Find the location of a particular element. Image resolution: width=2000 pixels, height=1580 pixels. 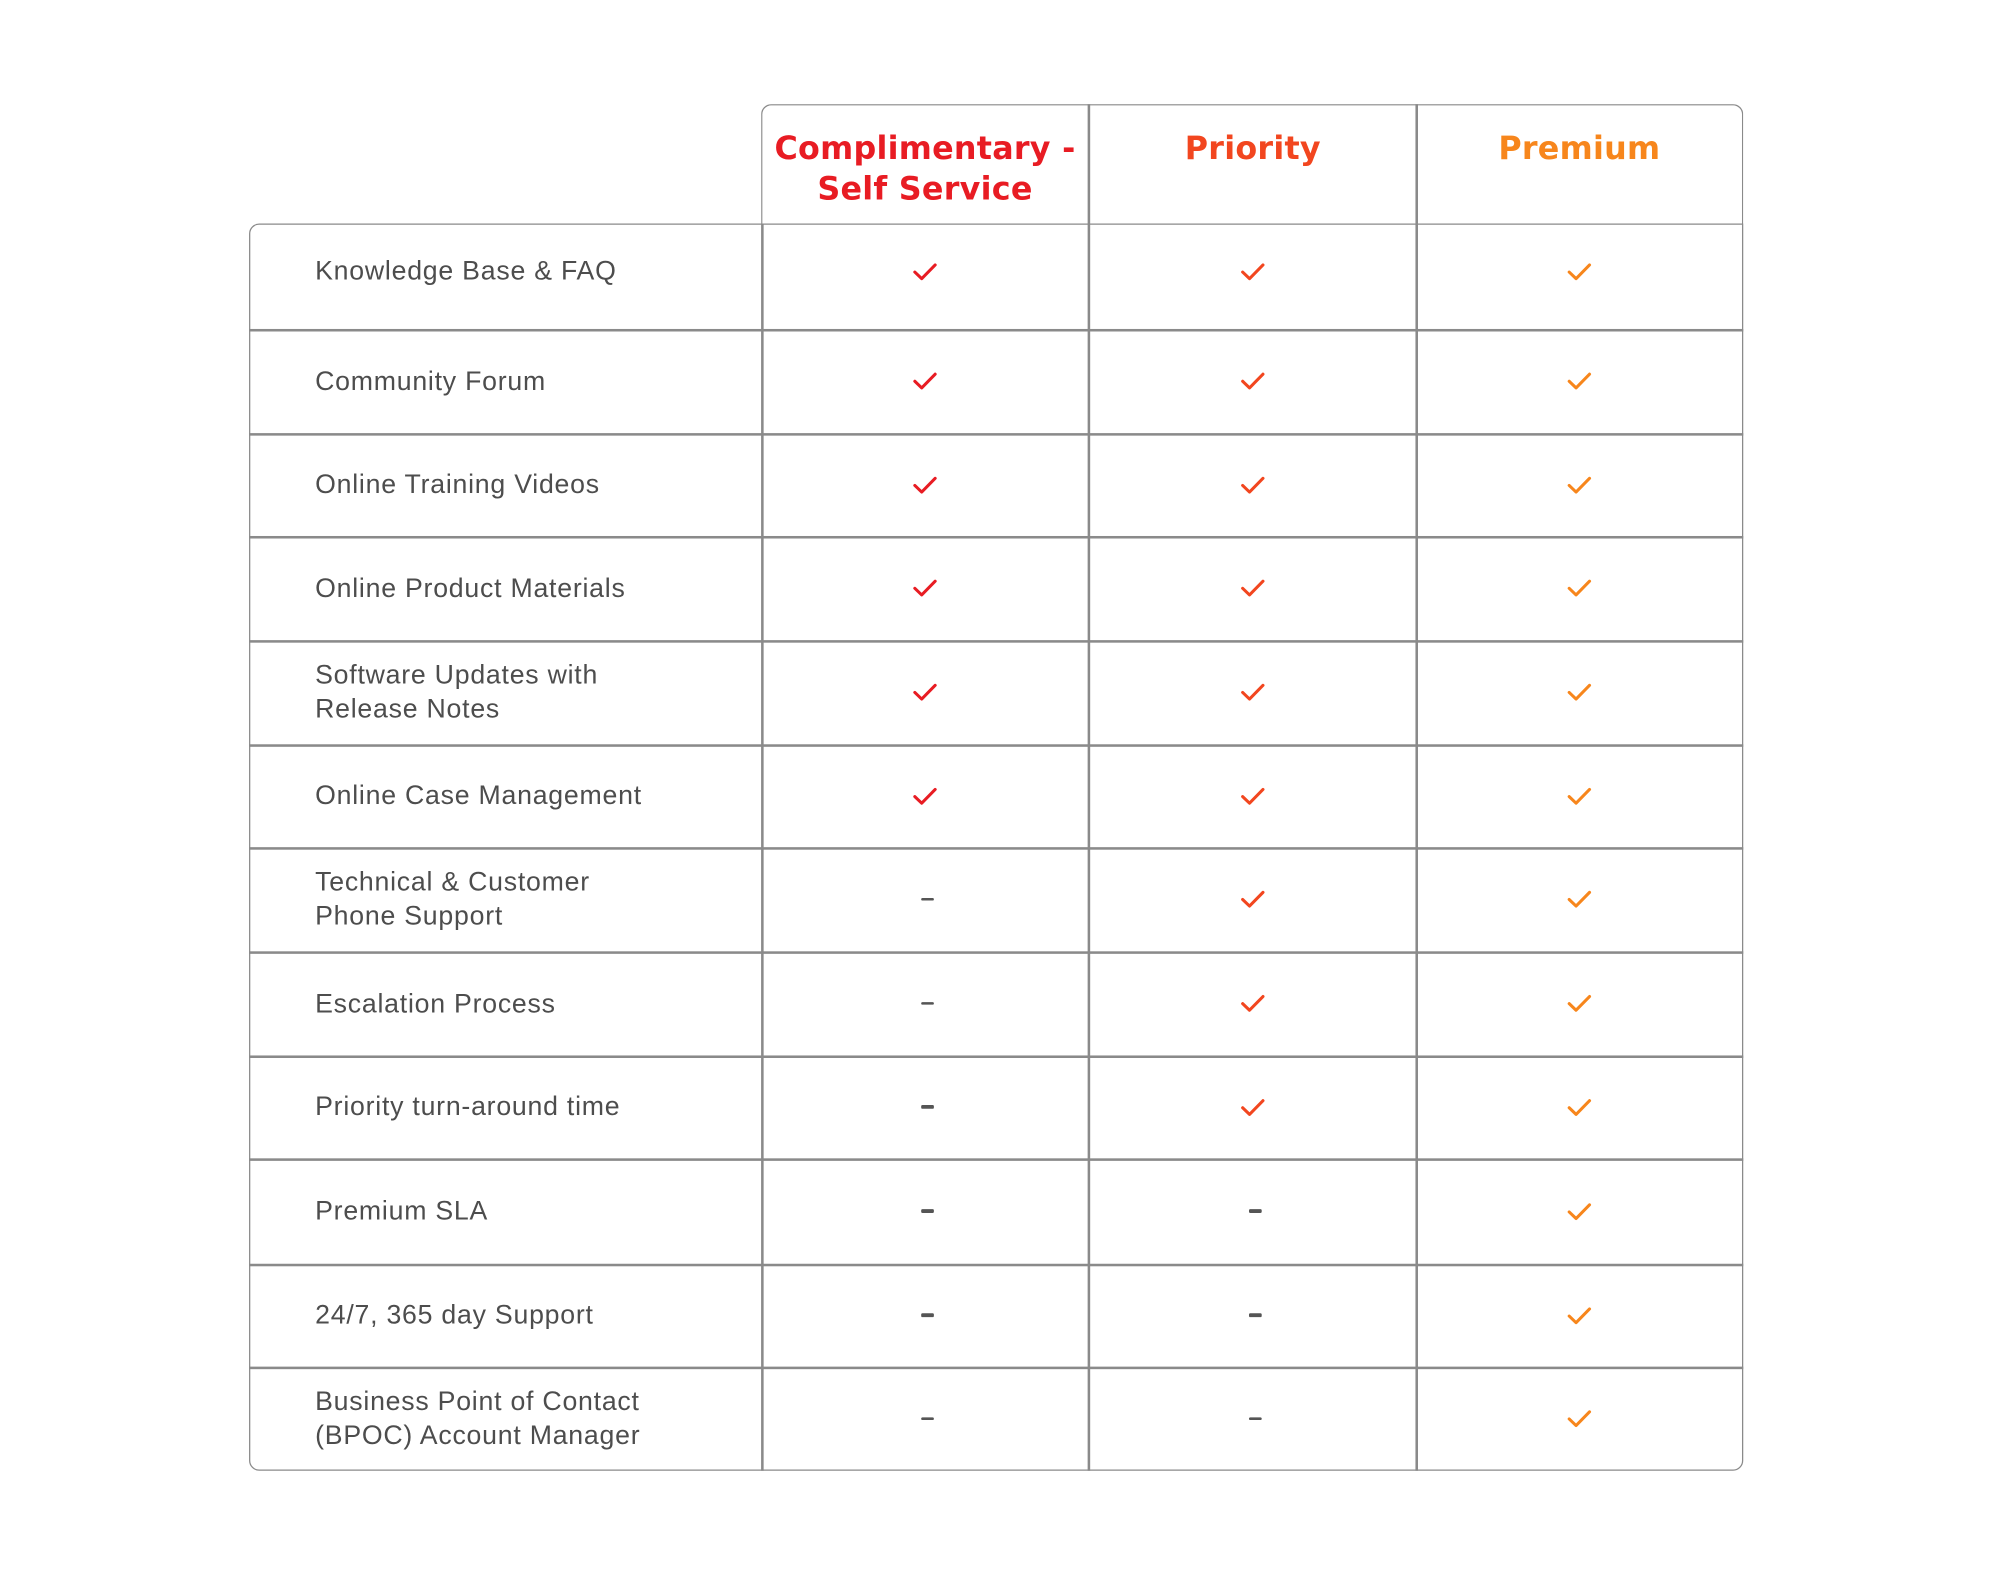

column-header-line: Premium is located at coordinates (1579, 148).